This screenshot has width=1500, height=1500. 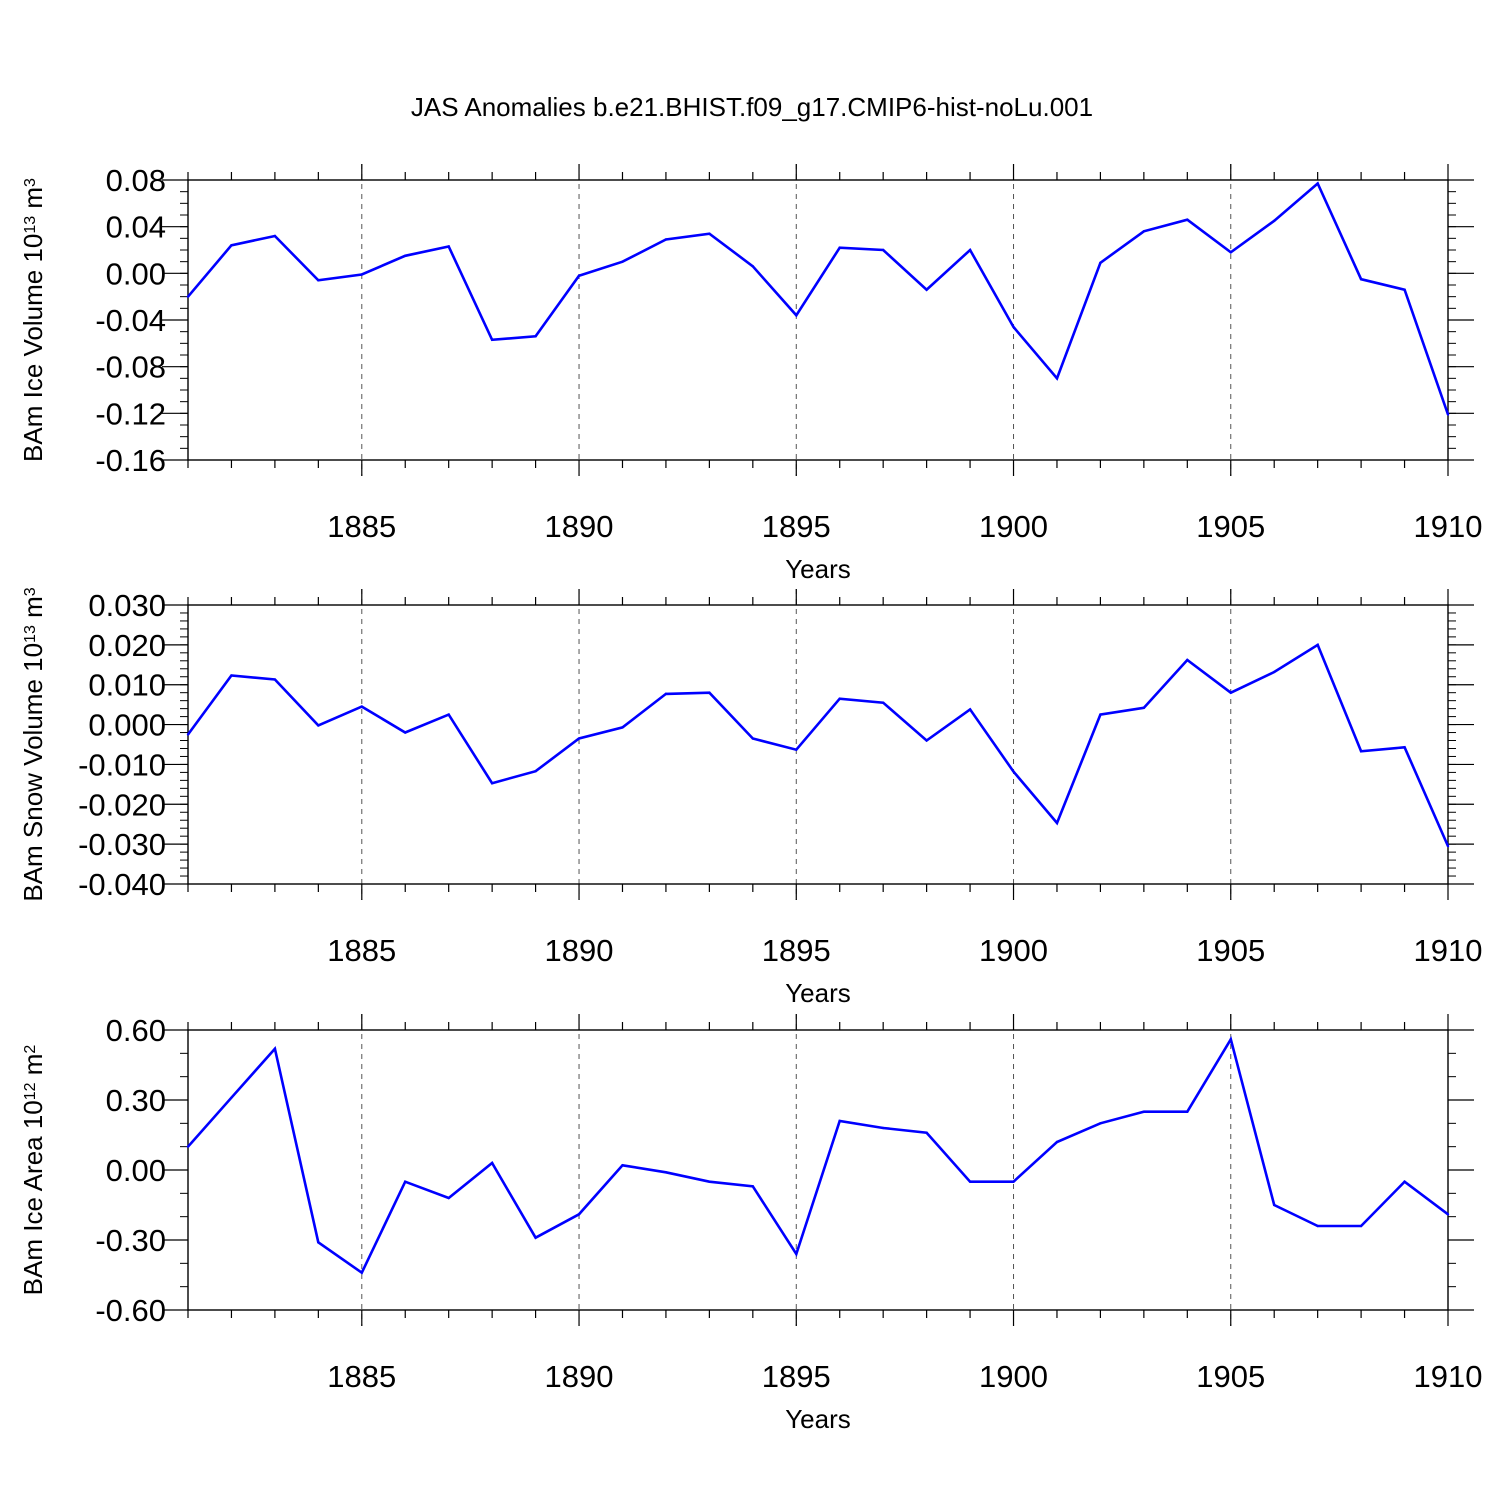 I want to click on y-tick-label: 0.020, so click(x=127, y=645).